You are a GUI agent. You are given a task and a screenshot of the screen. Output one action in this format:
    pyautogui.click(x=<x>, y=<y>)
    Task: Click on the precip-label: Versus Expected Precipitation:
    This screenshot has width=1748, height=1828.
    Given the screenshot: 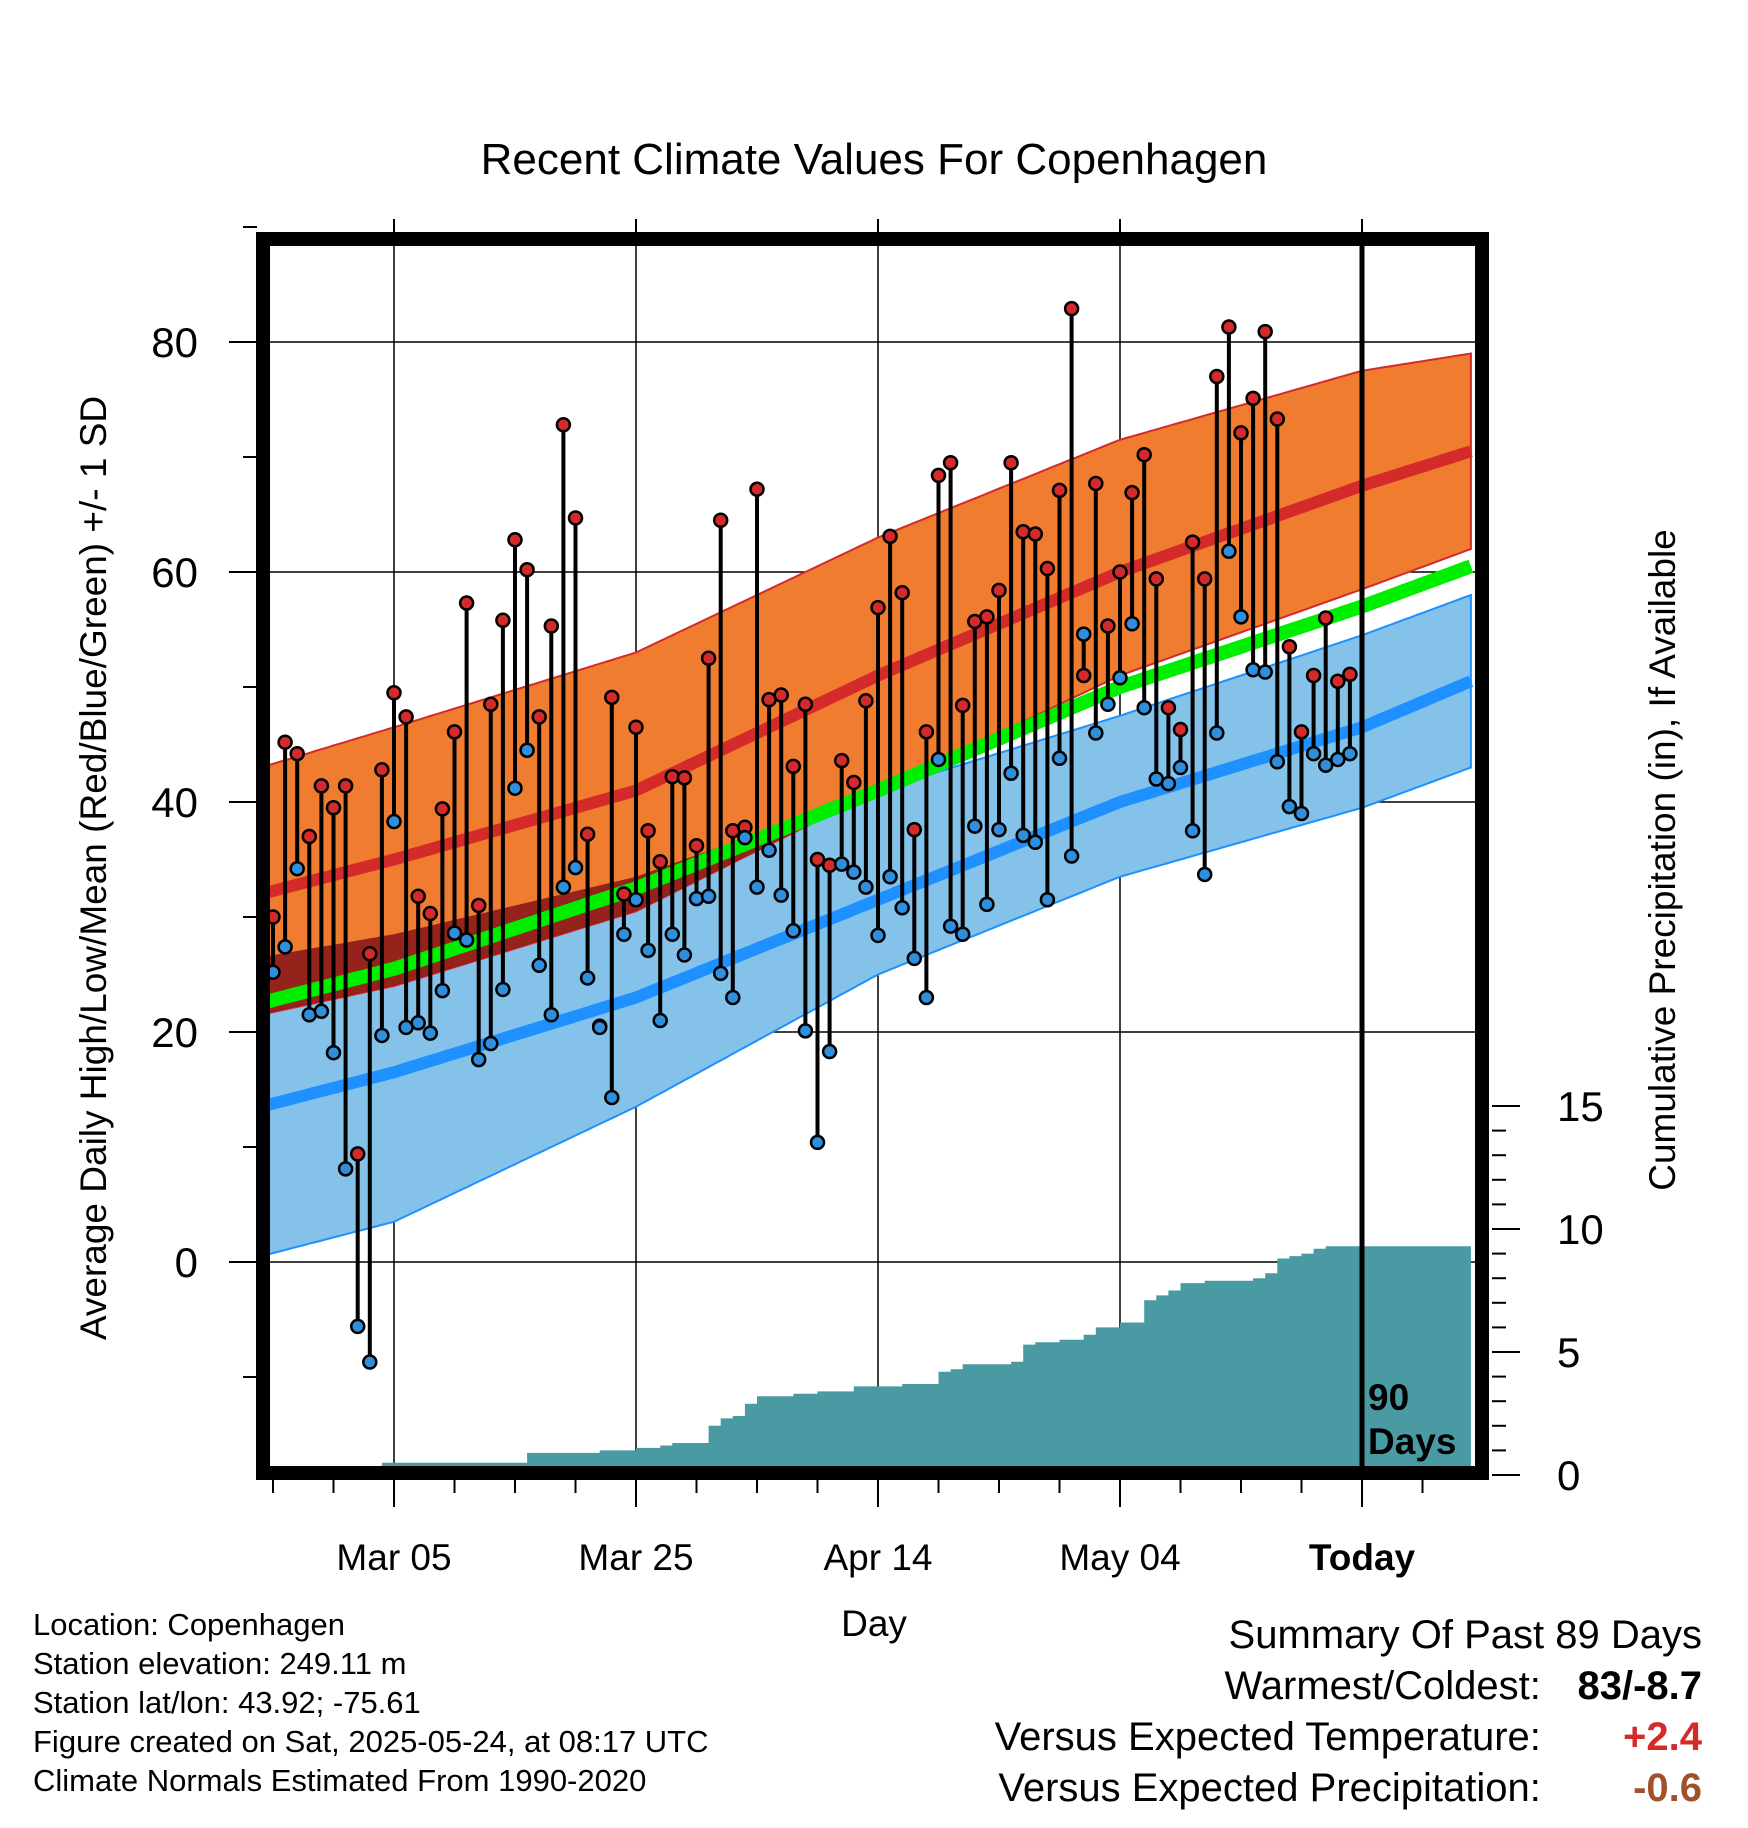 What is the action you would take?
    pyautogui.click(x=1269, y=1788)
    